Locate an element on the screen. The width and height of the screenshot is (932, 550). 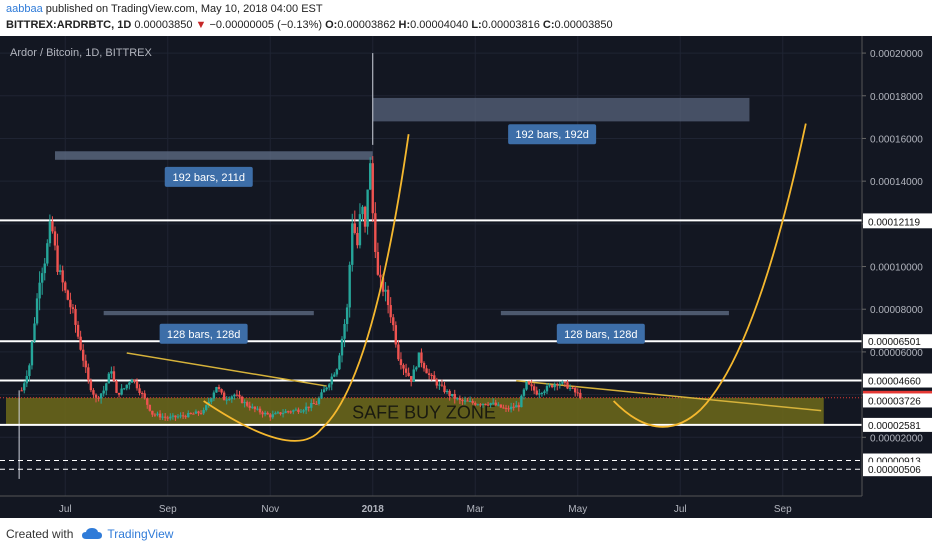
level-price-label: 0.00003726 is located at coordinates (894, 401).